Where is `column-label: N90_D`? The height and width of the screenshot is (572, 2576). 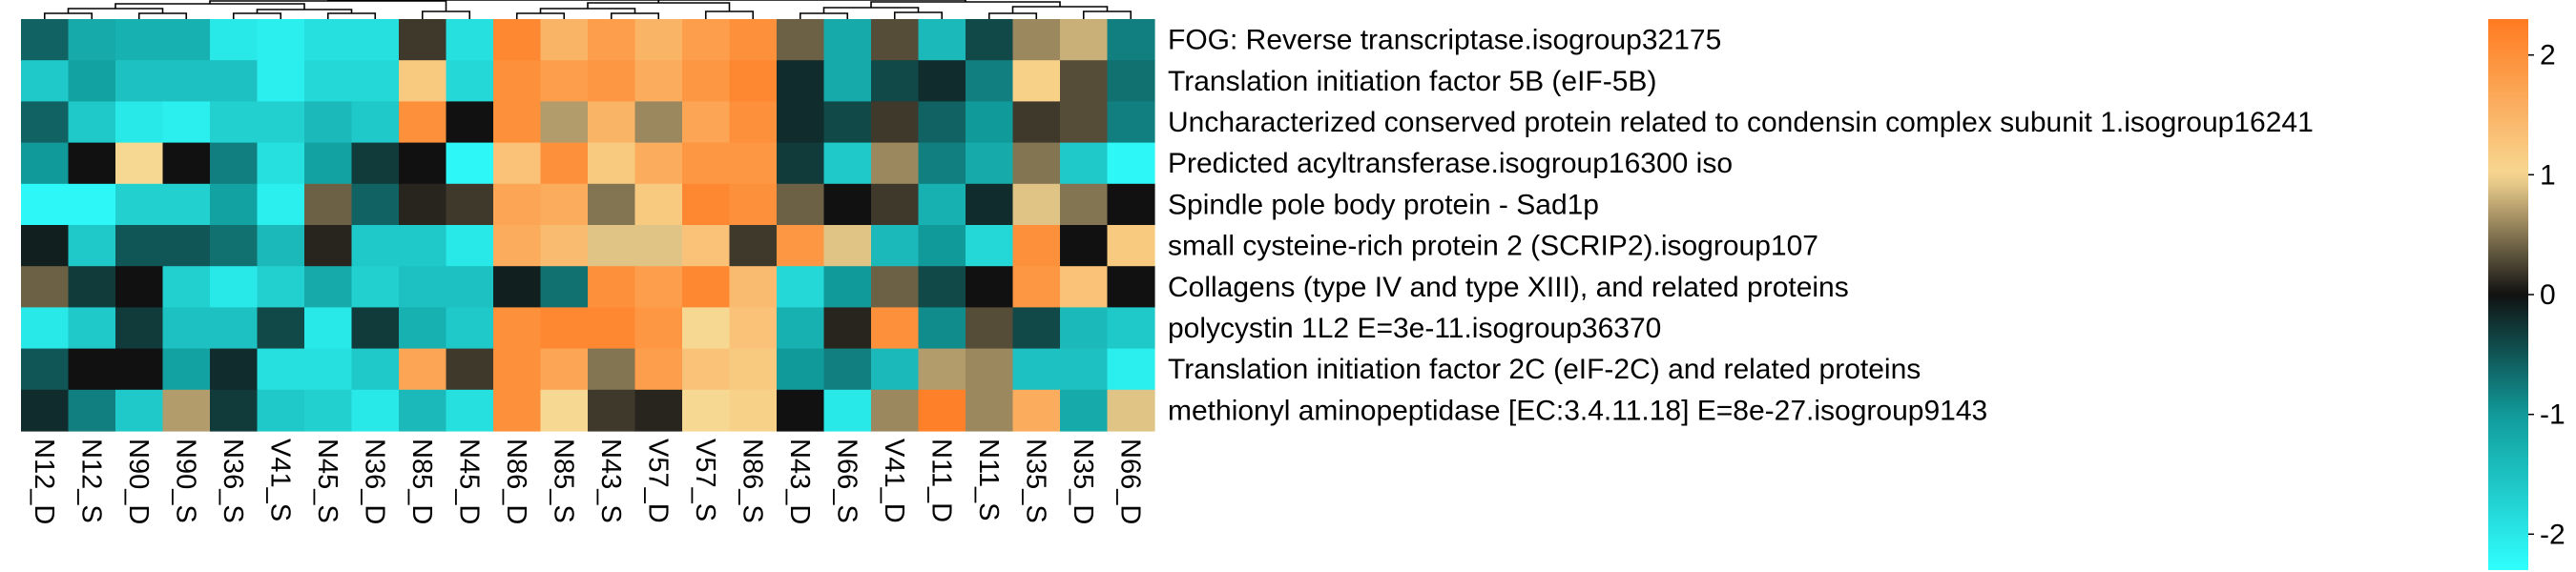
column-label: N90_D is located at coordinates (138, 481).